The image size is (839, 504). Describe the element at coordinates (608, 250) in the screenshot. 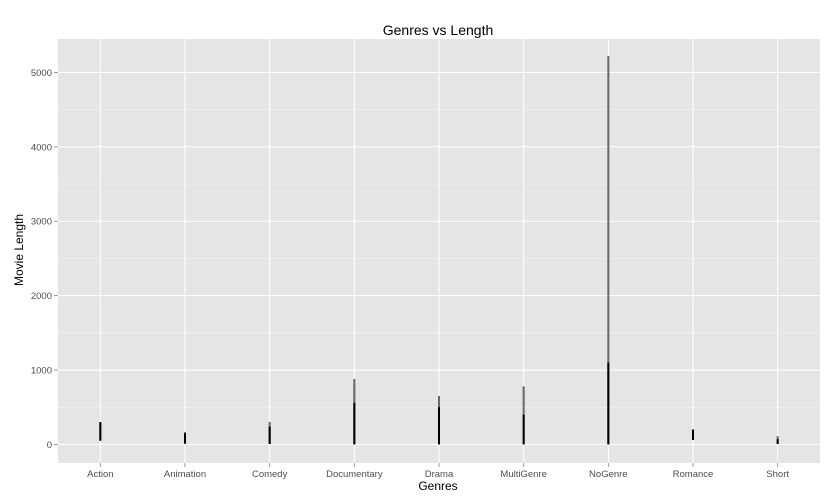

I see `bar-light-nogenre` at that location.